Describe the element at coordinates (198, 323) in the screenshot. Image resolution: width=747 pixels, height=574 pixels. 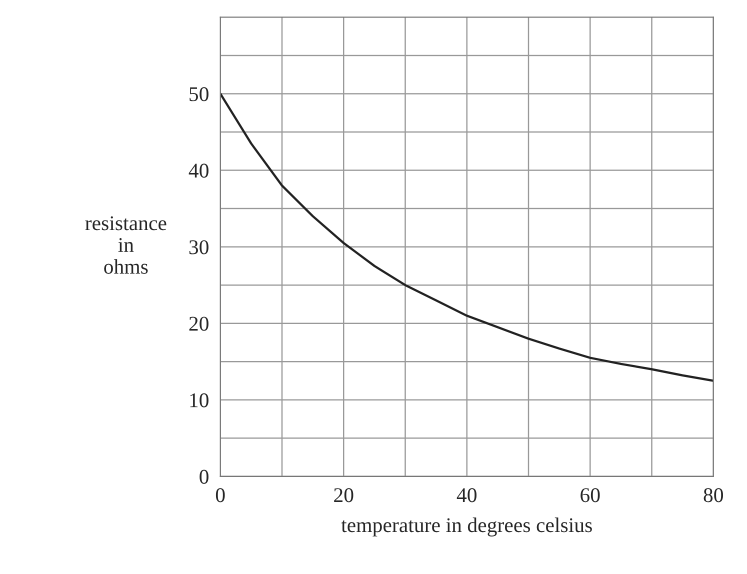
I see `y-tick-label: 20` at that location.